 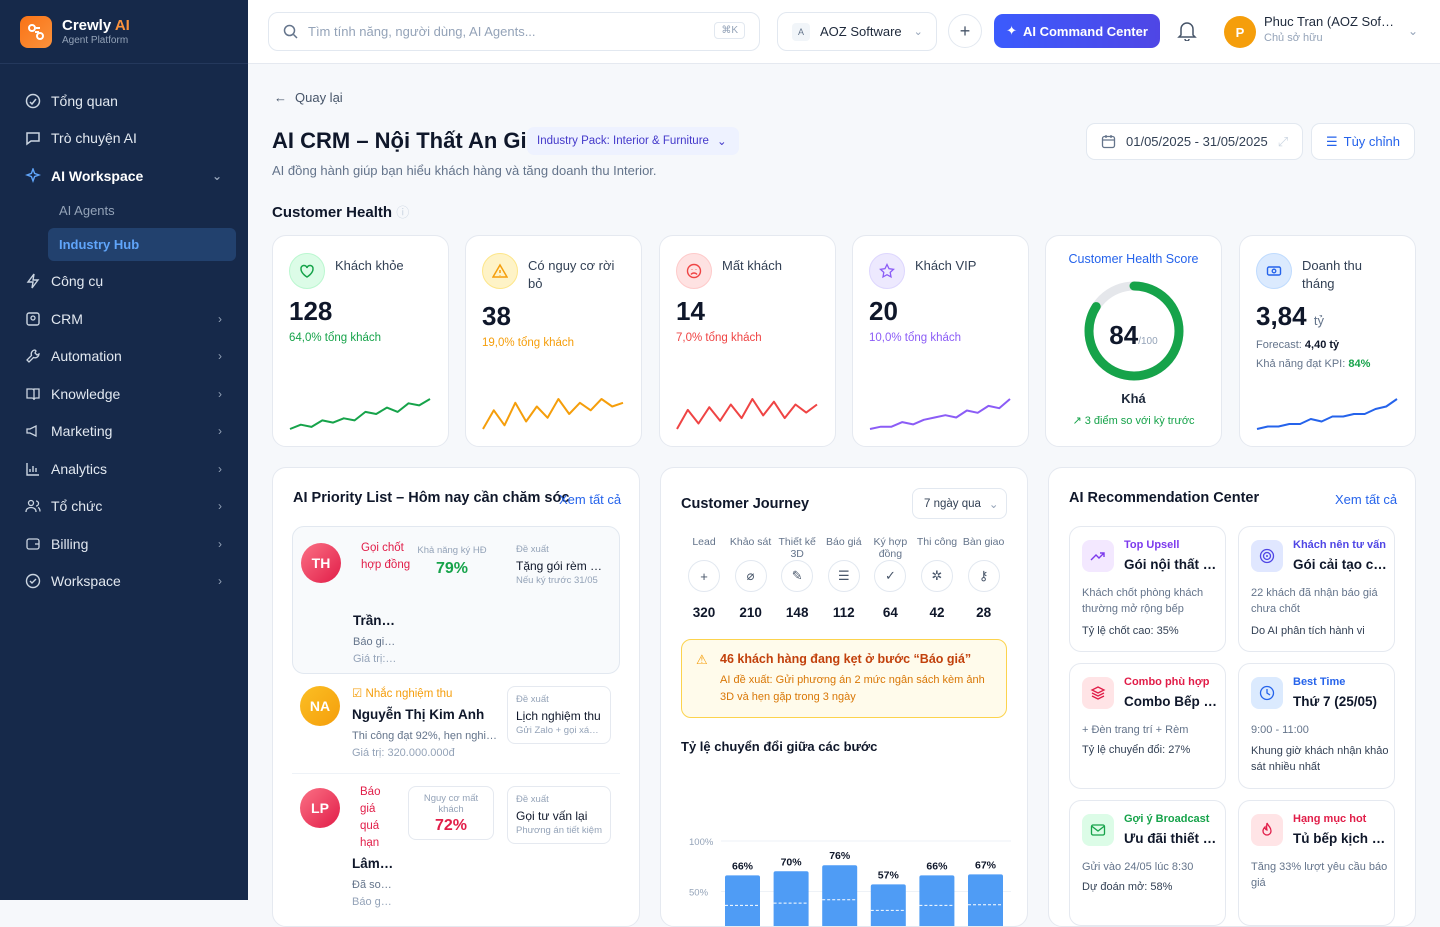 I want to click on recommendation-desc: 9:00 - 11:00, so click(x=1280, y=730).